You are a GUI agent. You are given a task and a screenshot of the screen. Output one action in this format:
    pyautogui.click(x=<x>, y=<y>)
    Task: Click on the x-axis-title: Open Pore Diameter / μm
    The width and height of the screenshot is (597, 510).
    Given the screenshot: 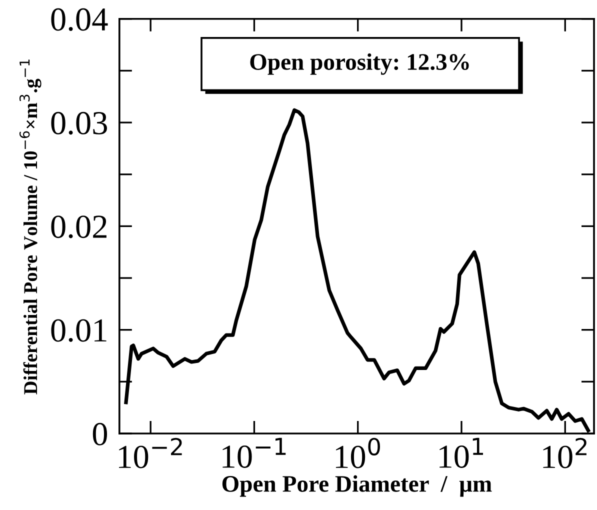 What is the action you would take?
    pyautogui.click(x=357, y=486)
    